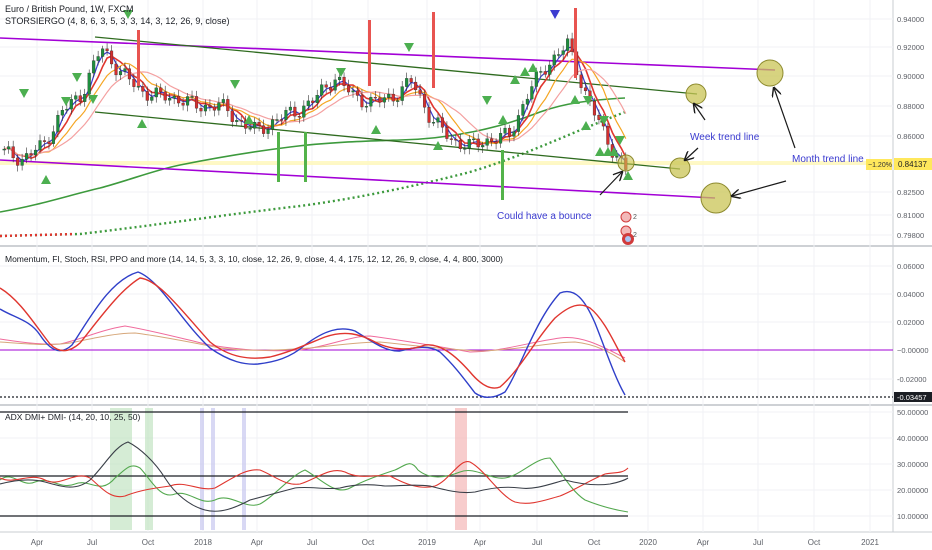 The height and width of the screenshot is (550, 932). Describe the element at coordinates (912, 379) in the screenshot. I see `momentum-tick-label: -0.02000` at that location.